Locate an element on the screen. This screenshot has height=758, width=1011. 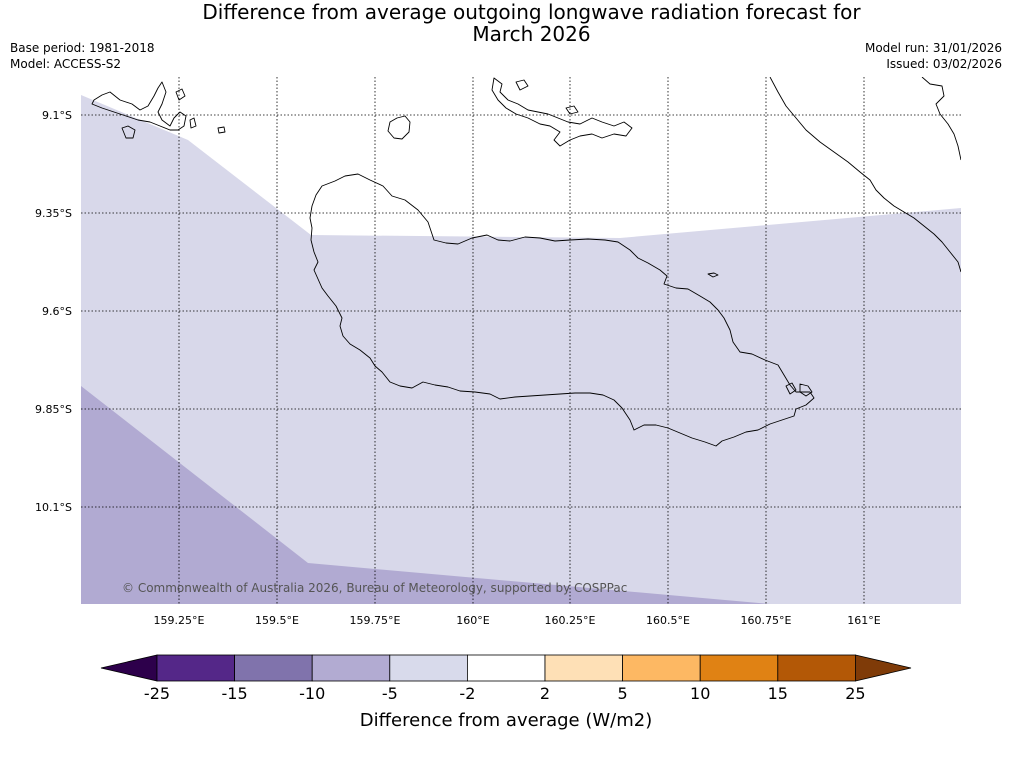
colorbar-tick-labels: -25 -15 -10 -5 -2 2 5 10 15 25 is located at coordinates (505, 693).